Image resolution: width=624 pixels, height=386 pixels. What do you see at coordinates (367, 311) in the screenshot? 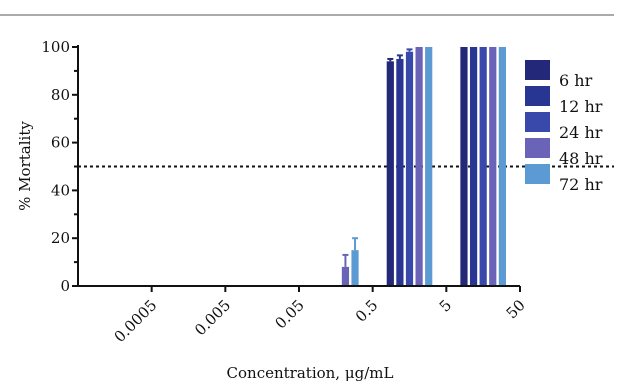
I see `x-tick-label-0.5: 0.5` at bounding box center [367, 311].